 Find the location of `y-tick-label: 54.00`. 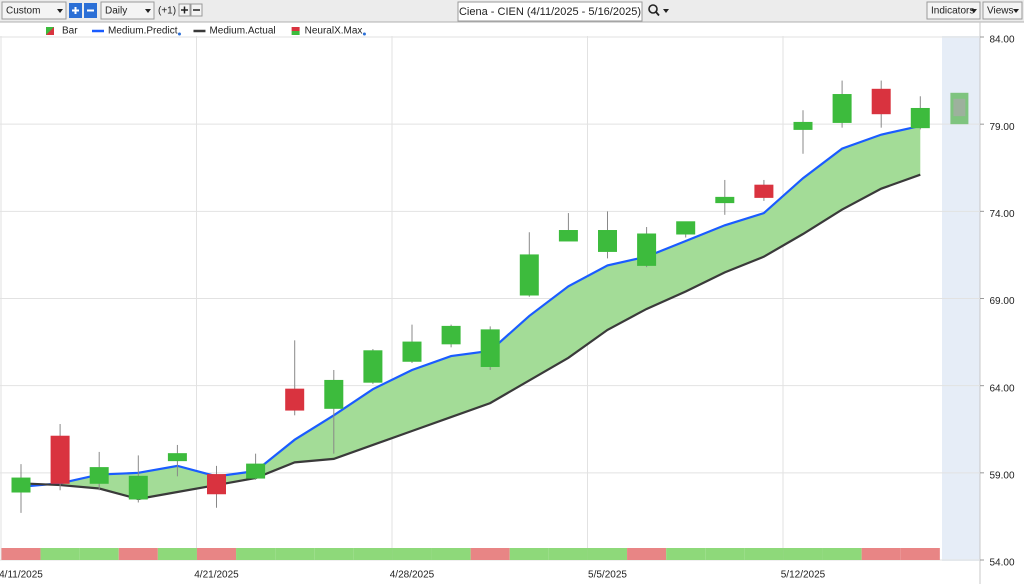

y-tick-label: 54.00 is located at coordinates (1001, 563).